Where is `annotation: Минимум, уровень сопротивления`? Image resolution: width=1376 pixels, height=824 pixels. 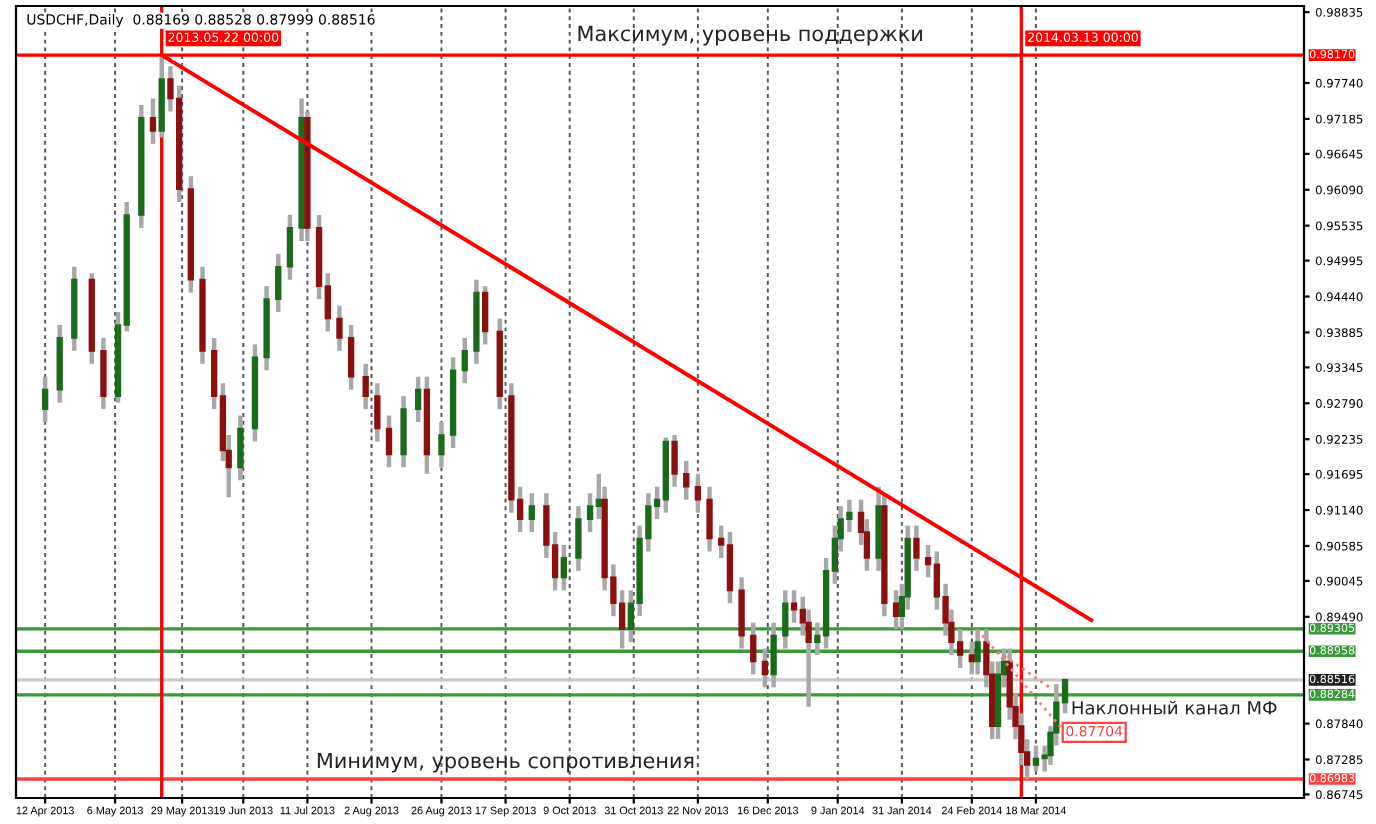
annotation: Минимум, уровень сопротивления is located at coordinates (505, 762).